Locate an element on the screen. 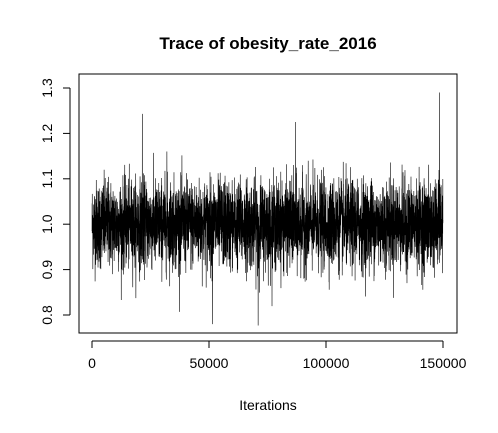  x-tick-label: 0 is located at coordinates (92, 363).